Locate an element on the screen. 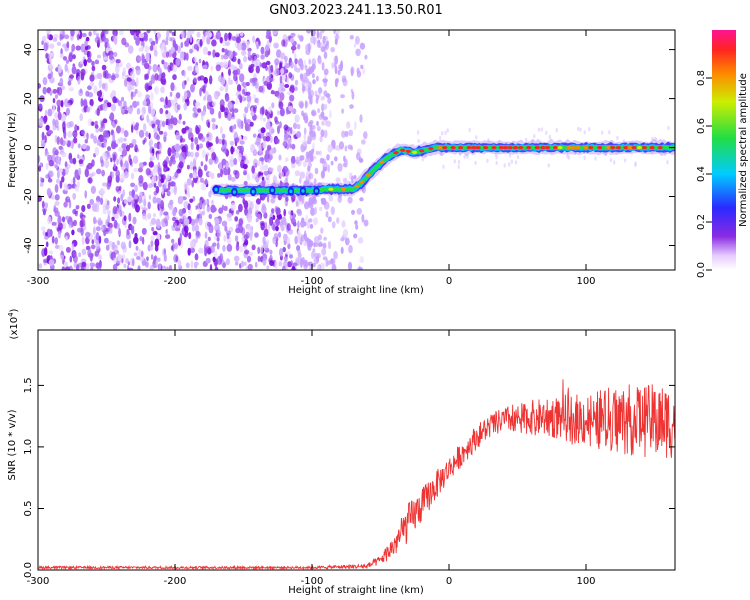 This screenshot has height=600, width=750. colorbar-gradient is located at coordinates (724, 150).